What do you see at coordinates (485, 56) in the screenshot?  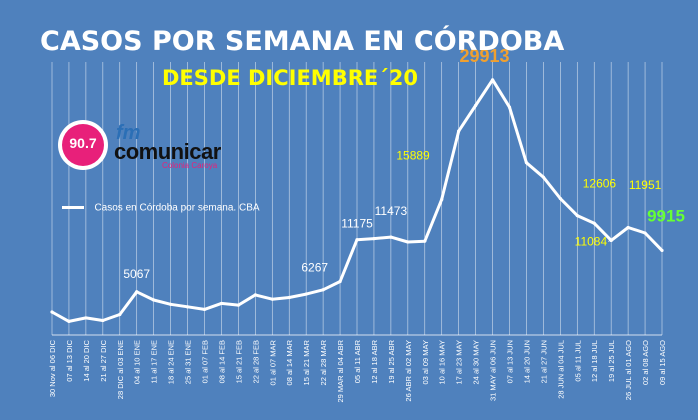 I see `data-label: 29913` at bounding box center [485, 56].